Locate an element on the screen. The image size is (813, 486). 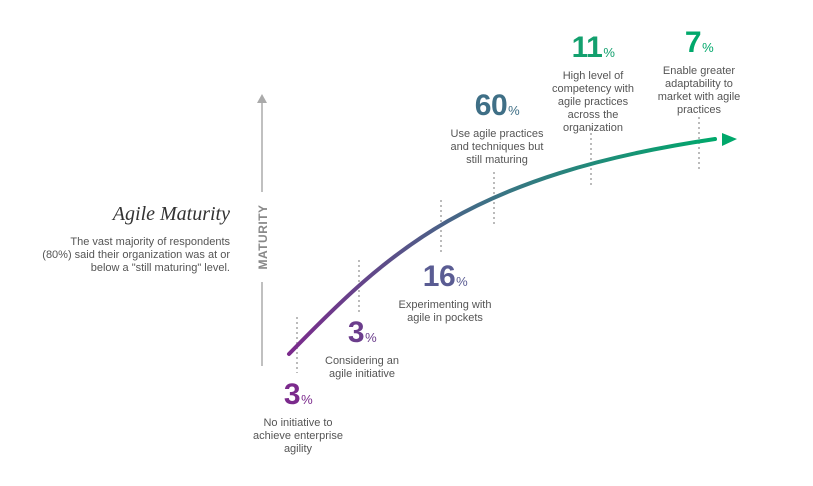
stage-2: 3% Considering an agile initiative is located at coordinates (362, 349).